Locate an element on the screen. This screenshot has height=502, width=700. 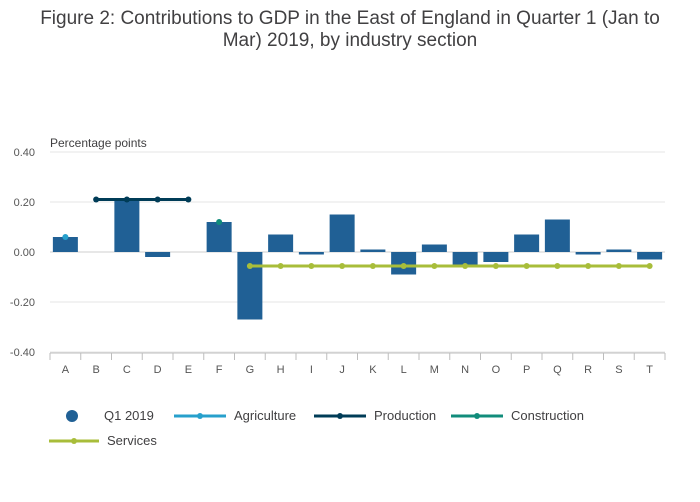
legend-item-q1-2019: Q1 2019 is located at coordinates (110, 415).